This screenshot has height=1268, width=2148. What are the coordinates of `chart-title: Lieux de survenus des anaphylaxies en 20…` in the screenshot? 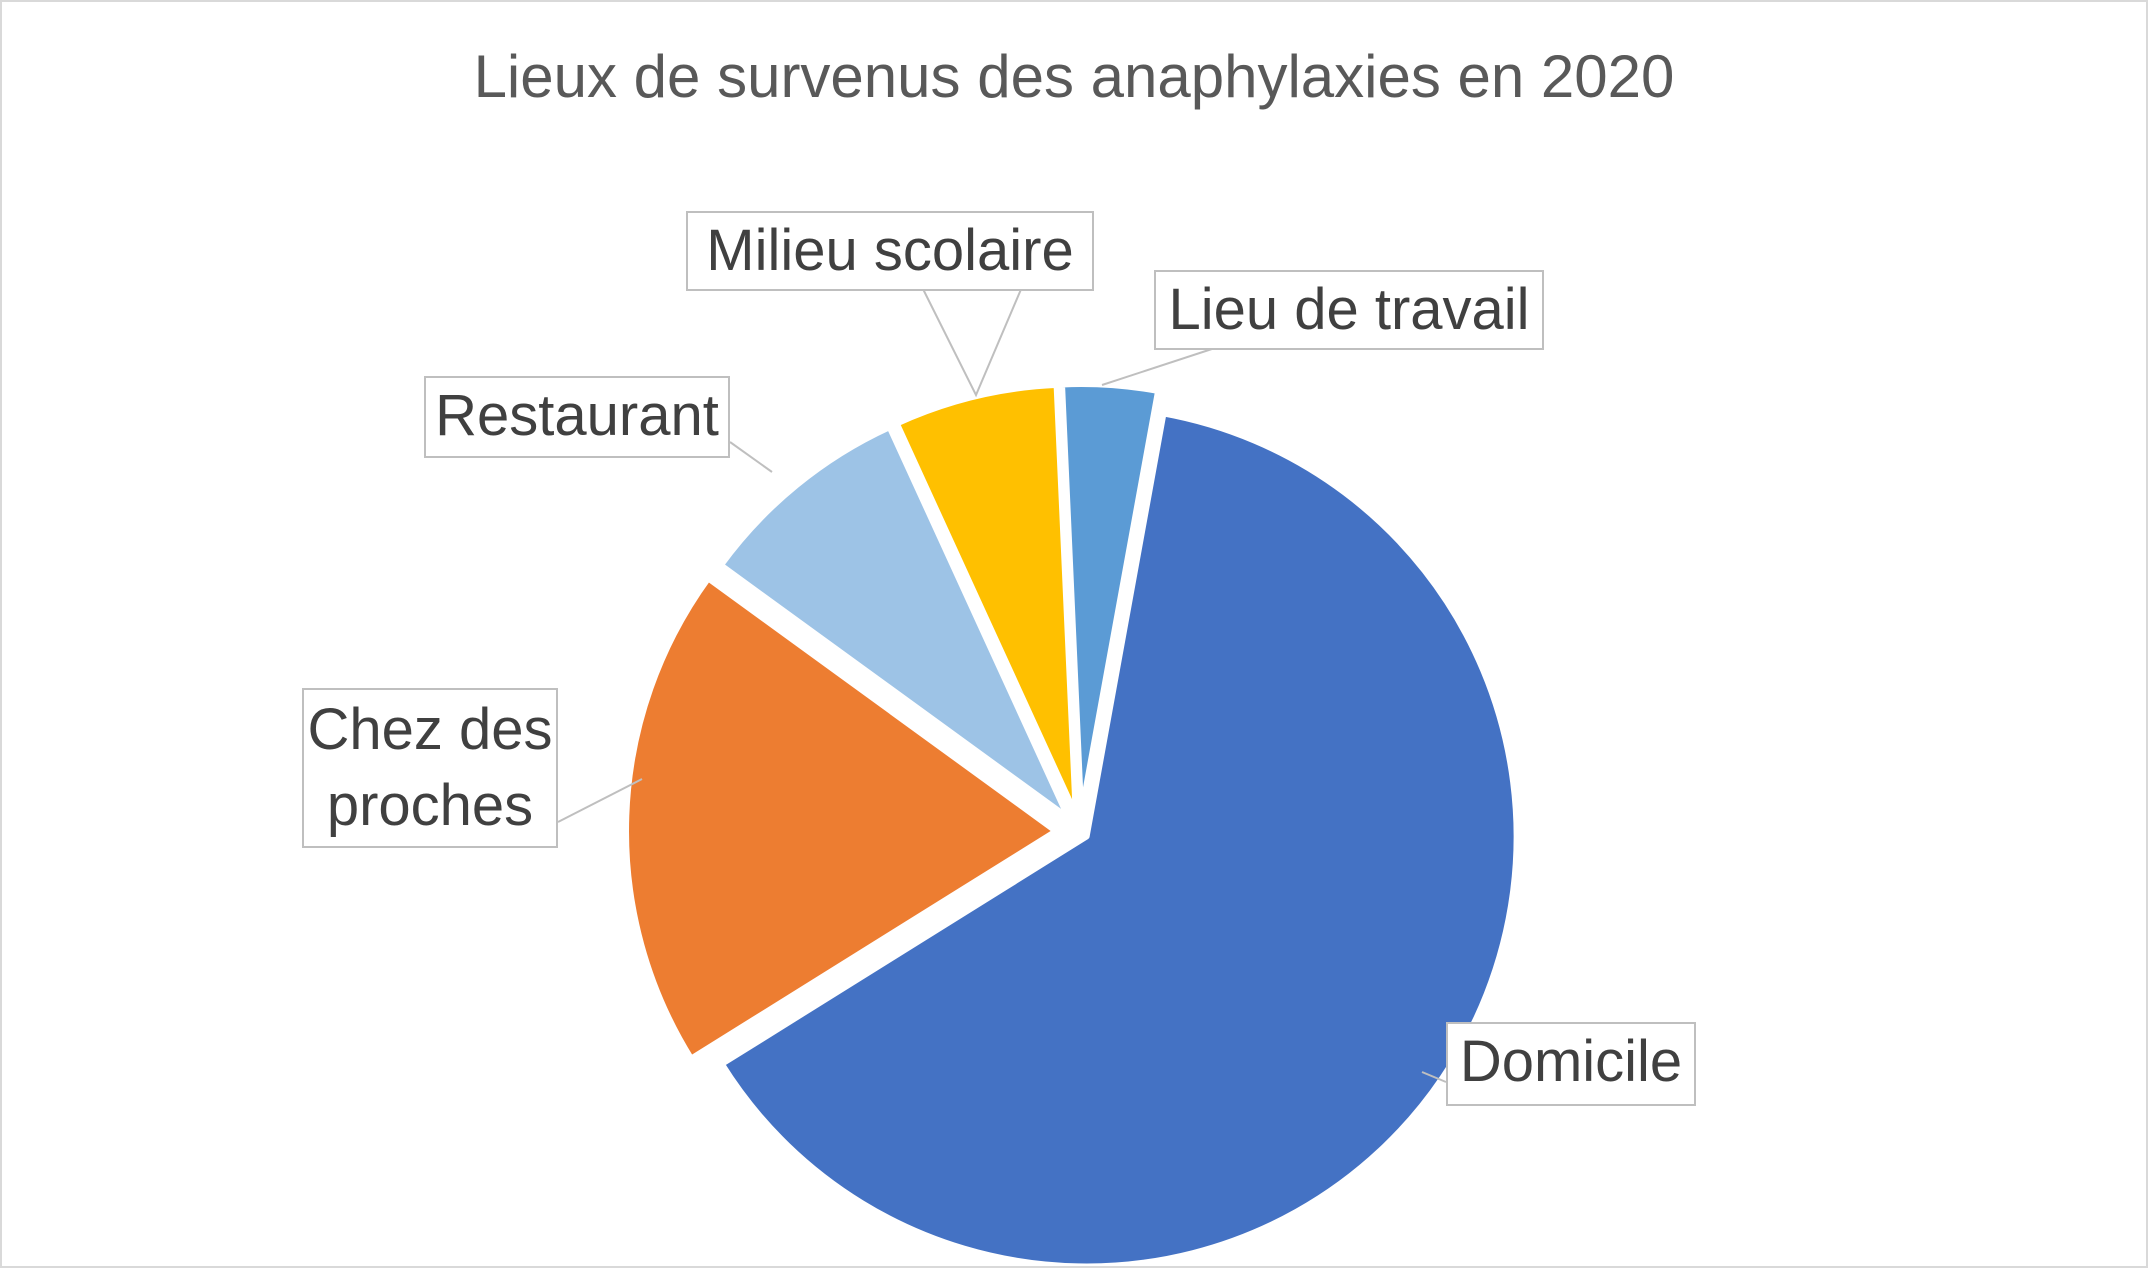 It's located at (1074, 76).